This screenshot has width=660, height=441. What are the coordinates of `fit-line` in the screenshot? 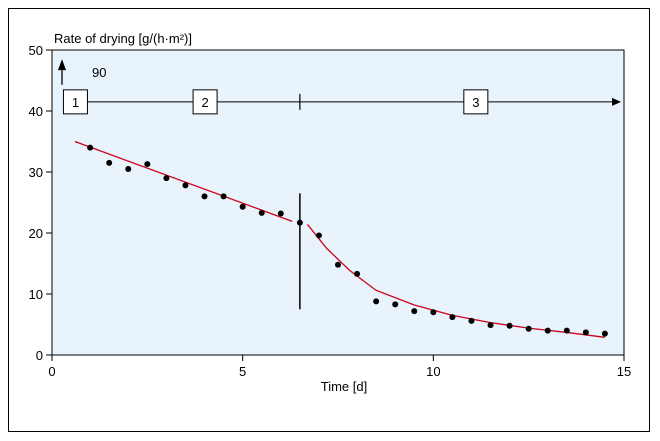 It's located at (183, 181).